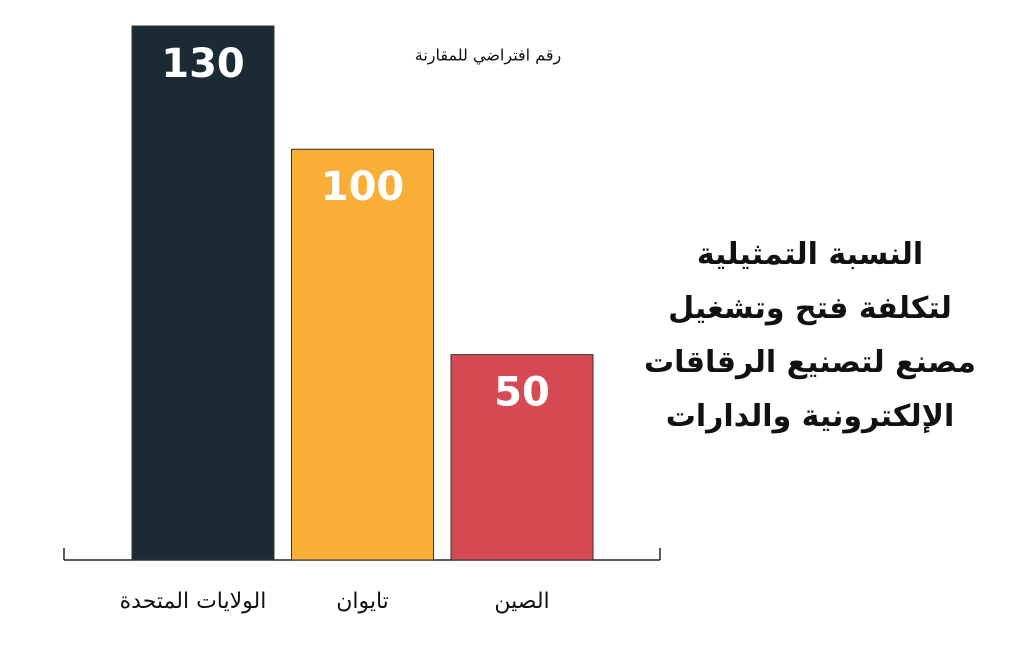 The image size is (1024, 652). I want to click on x-tick-label: تايوان, so click(362, 601).